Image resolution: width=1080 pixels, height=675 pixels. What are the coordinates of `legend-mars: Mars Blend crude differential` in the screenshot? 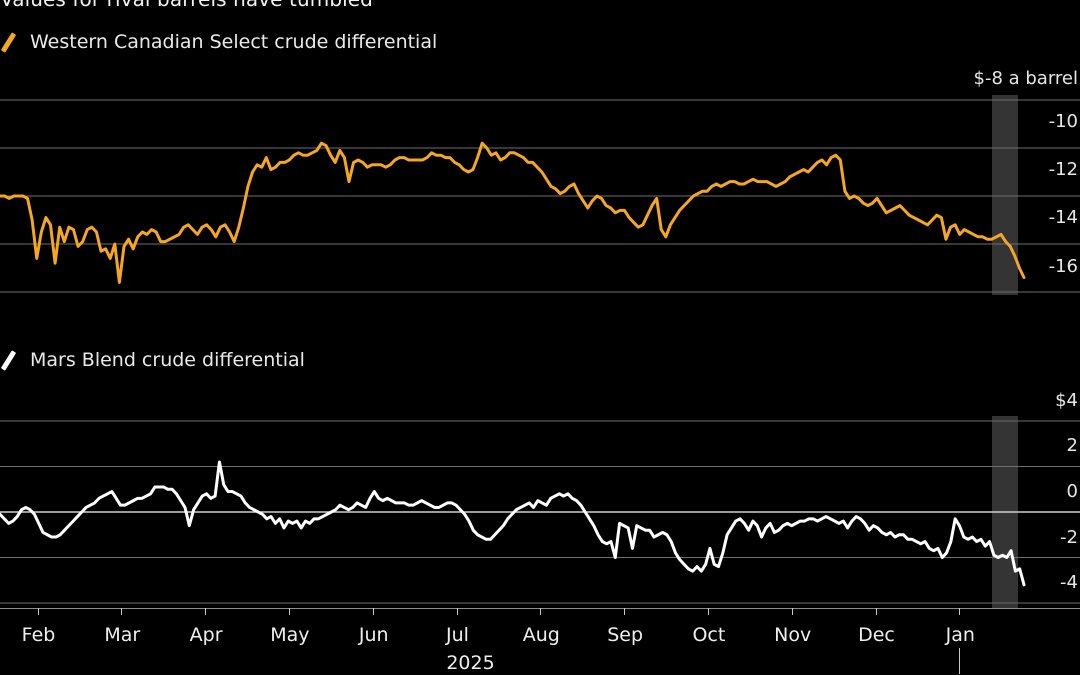 It's located at (152, 360).